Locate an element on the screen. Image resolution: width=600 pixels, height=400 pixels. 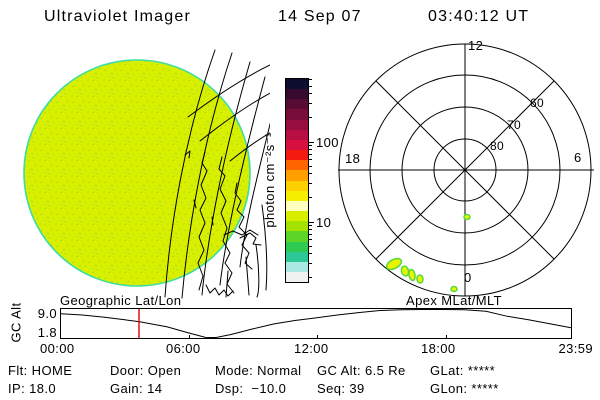
date-readout: 14 Sep 07 is located at coordinates (320, 16).